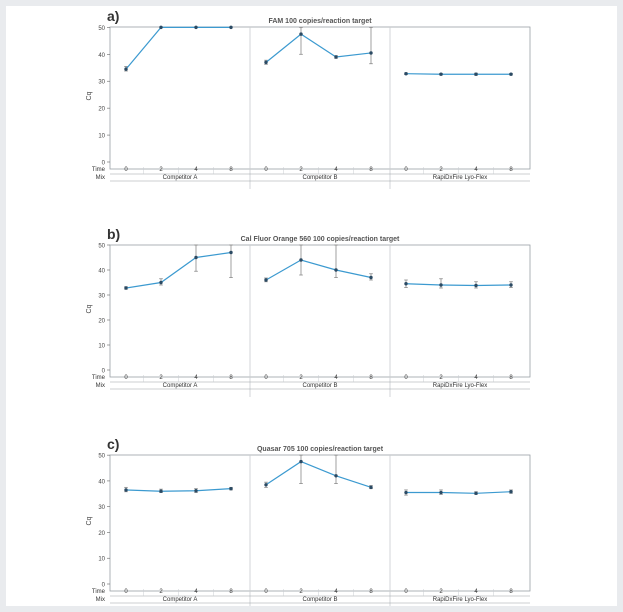  I want to click on plot-area, so click(320, 311).